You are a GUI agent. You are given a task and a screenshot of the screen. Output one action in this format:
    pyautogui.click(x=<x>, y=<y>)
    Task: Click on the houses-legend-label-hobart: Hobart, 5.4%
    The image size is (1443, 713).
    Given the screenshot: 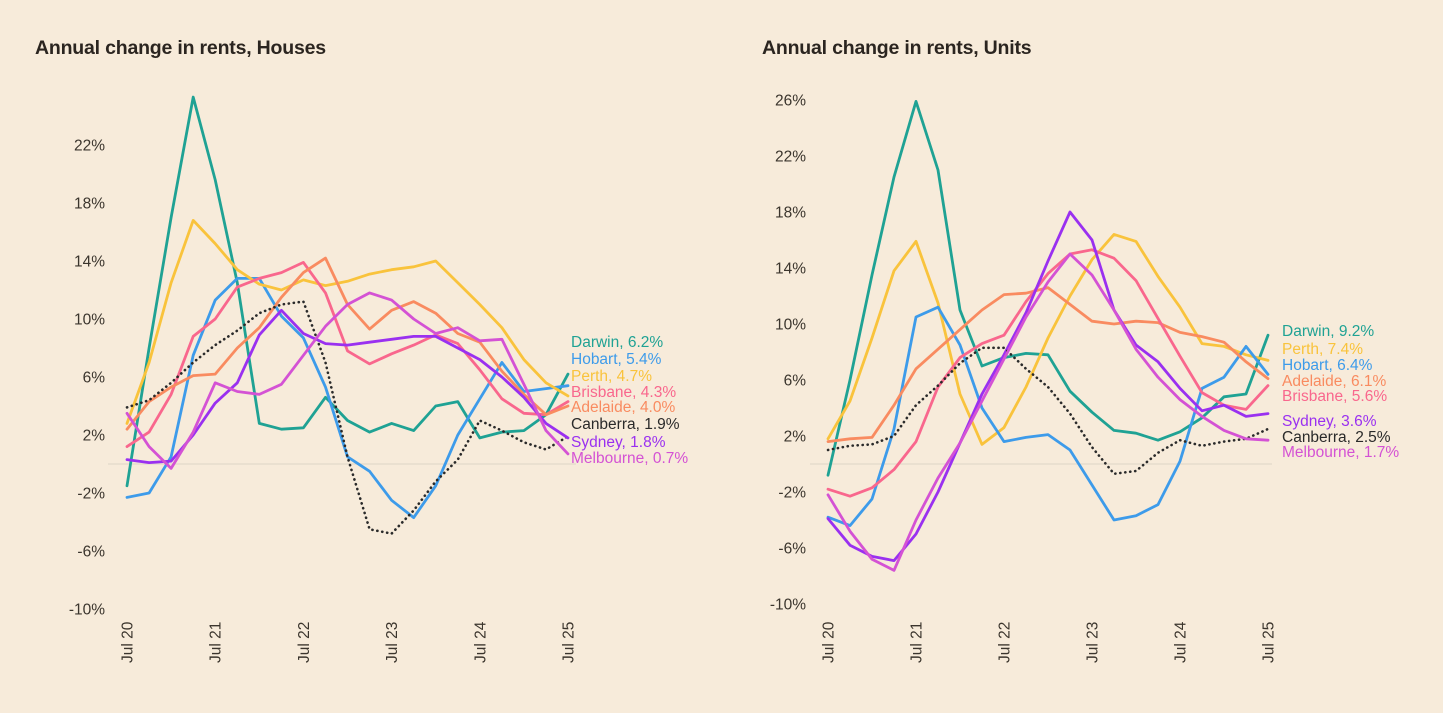 What is the action you would take?
    pyautogui.click(x=616, y=359)
    